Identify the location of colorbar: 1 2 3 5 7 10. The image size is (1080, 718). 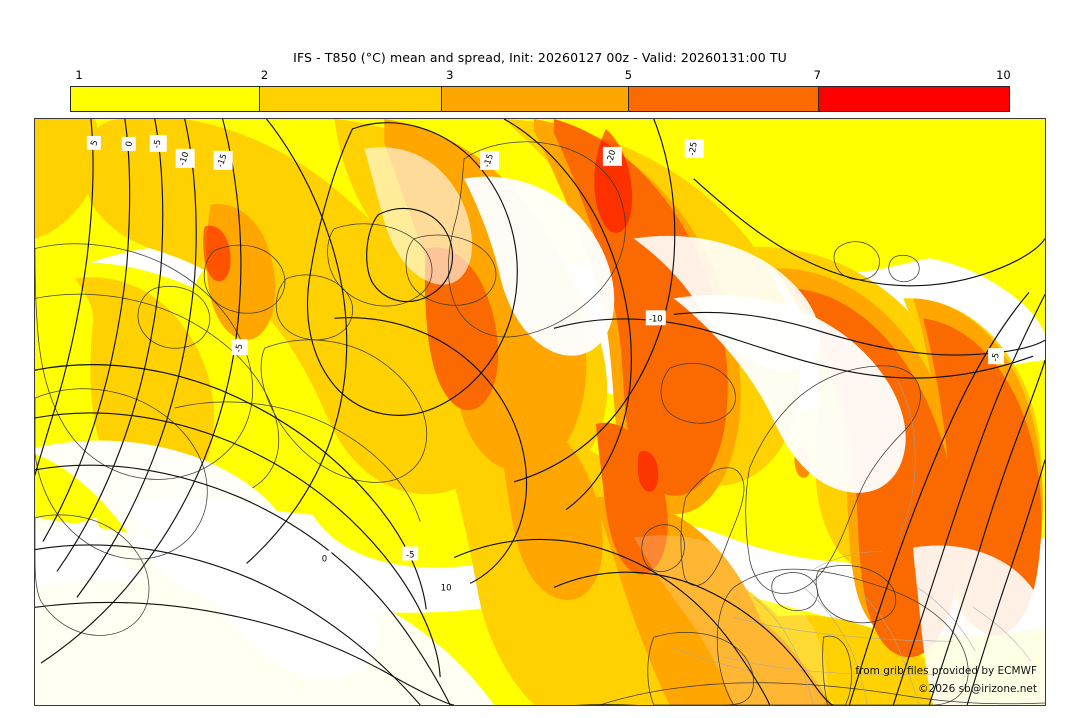
(540, 90).